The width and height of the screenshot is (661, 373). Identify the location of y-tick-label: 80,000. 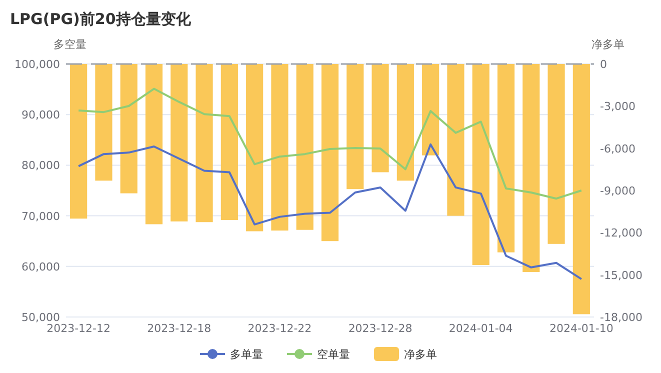
(41, 165).